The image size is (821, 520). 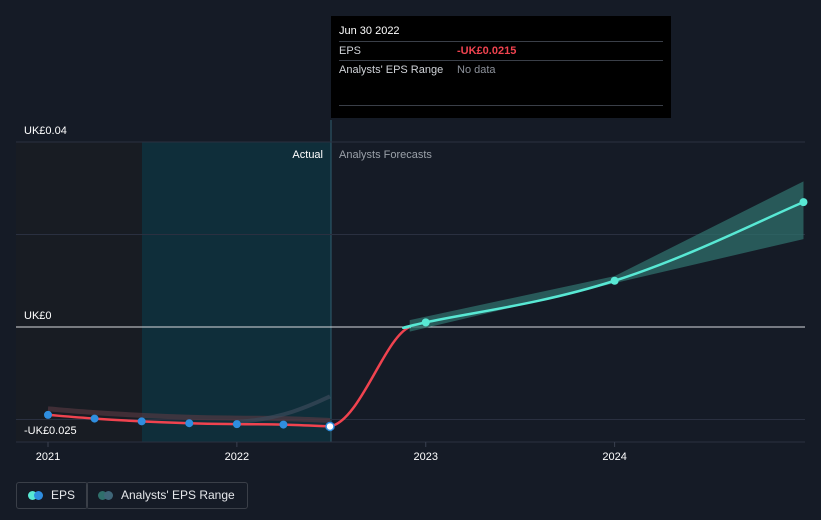 I want to click on eps-past-forecast-range, so click(x=283, y=409).